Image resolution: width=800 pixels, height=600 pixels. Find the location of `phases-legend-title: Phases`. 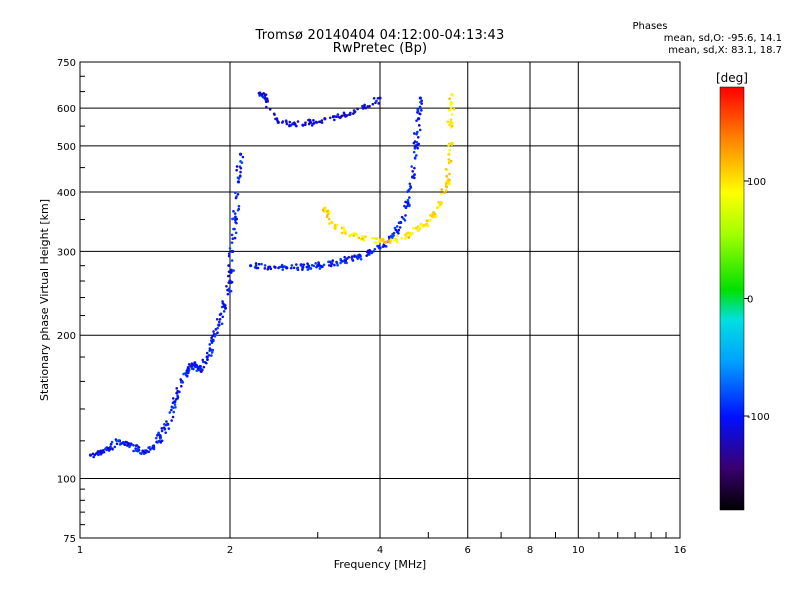

phases-legend-title: Phases is located at coordinates (650, 26).